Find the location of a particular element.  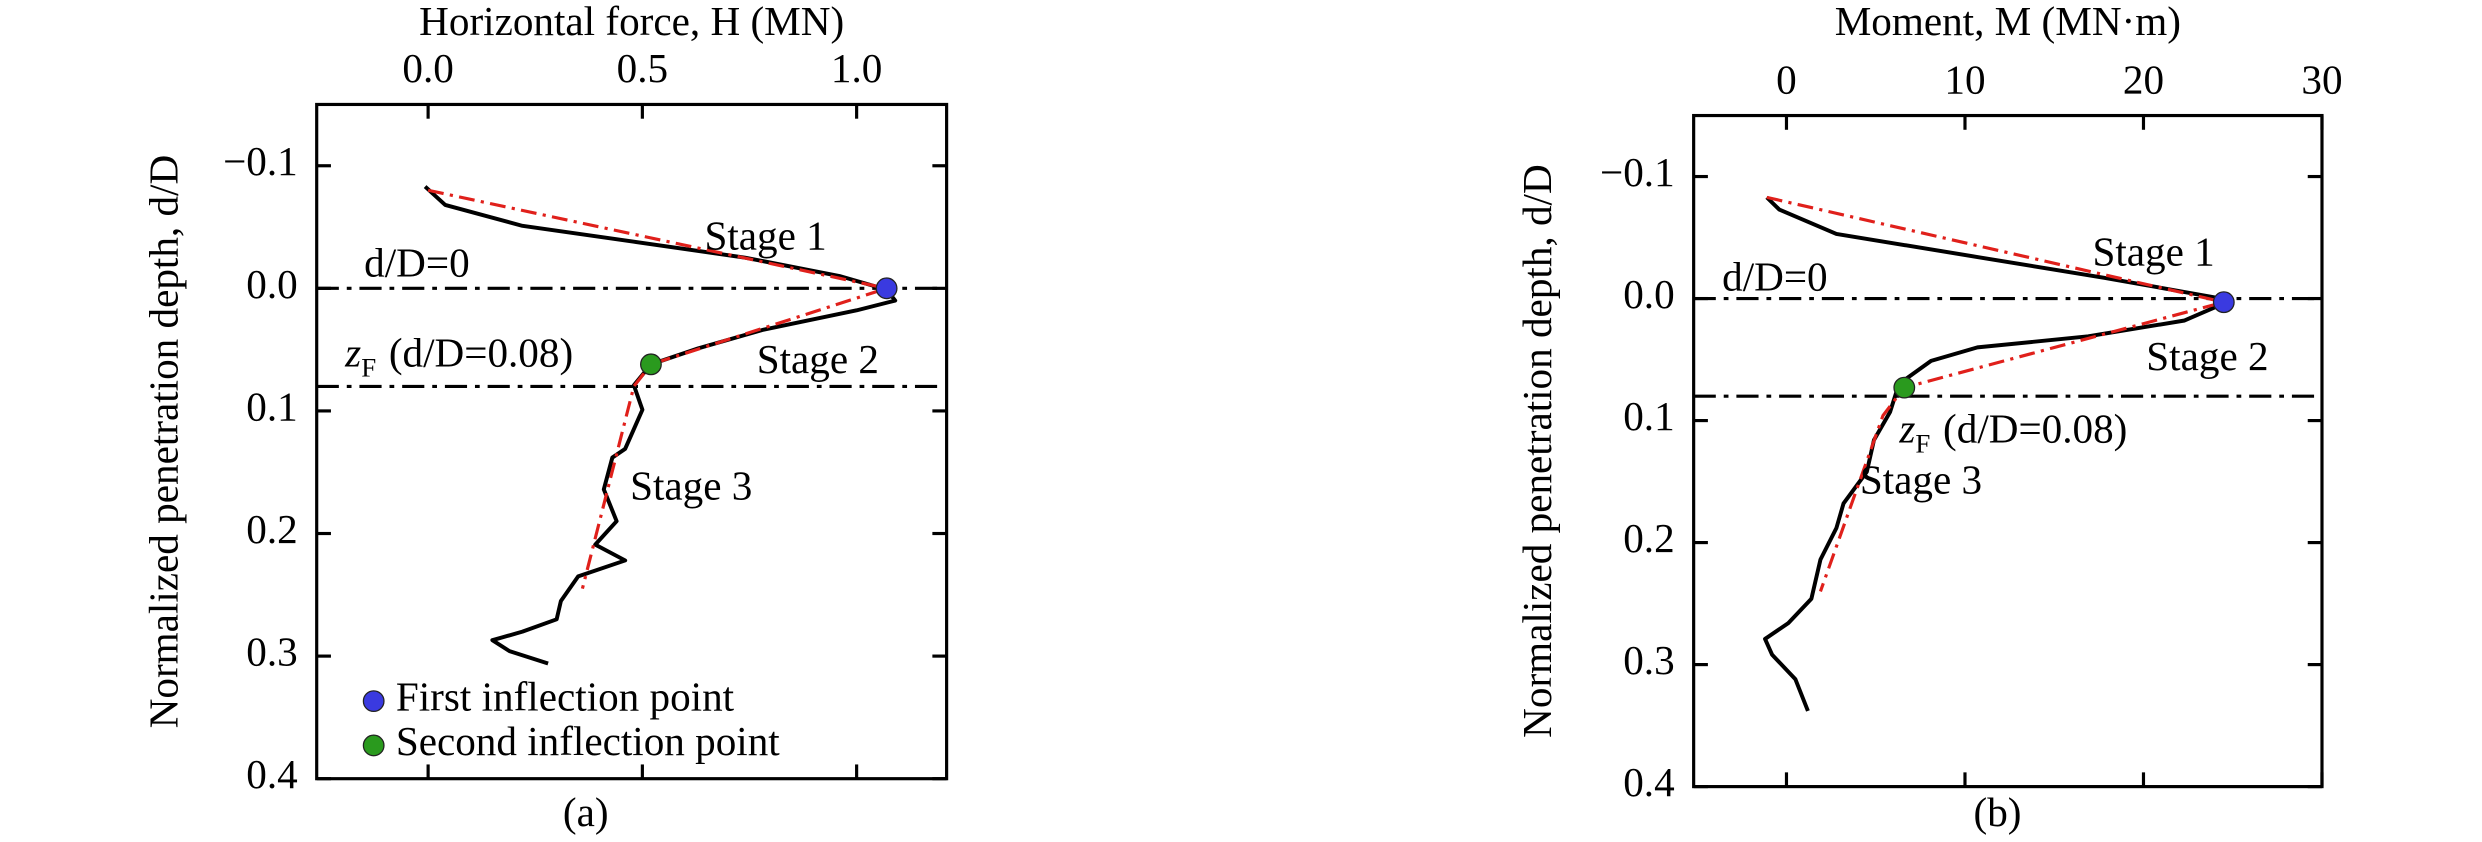

x-tick-label: 30 is located at coordinates (2321, 79).